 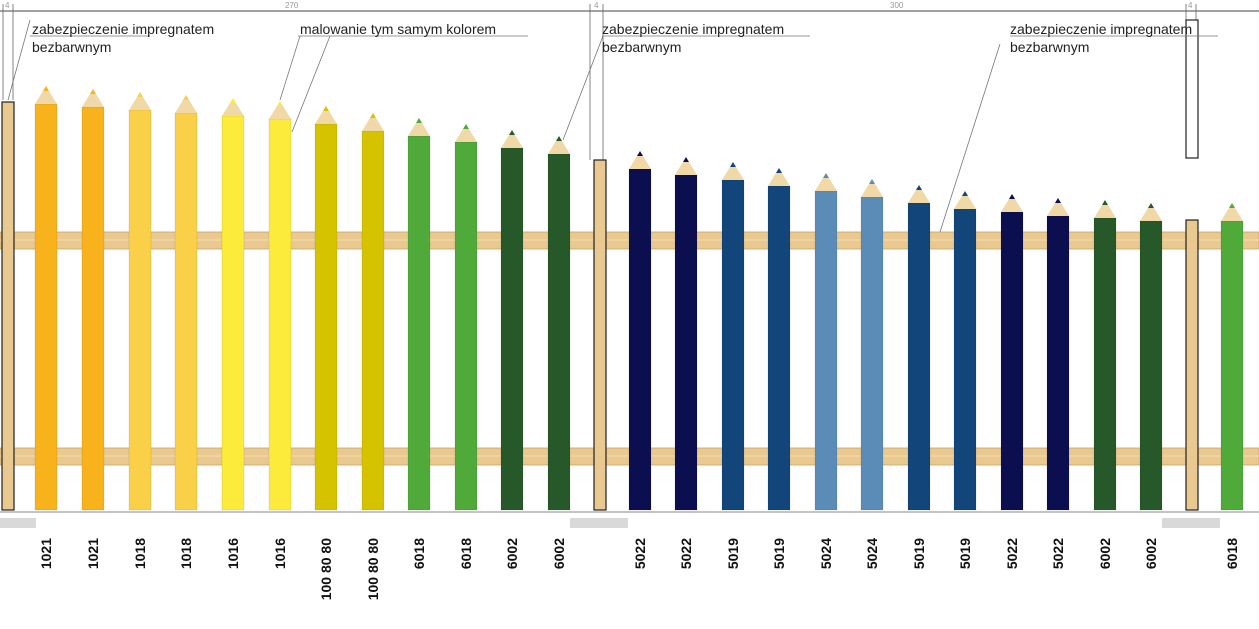 I want to click on color-code-label: 1018, so click(x=186, y=553).